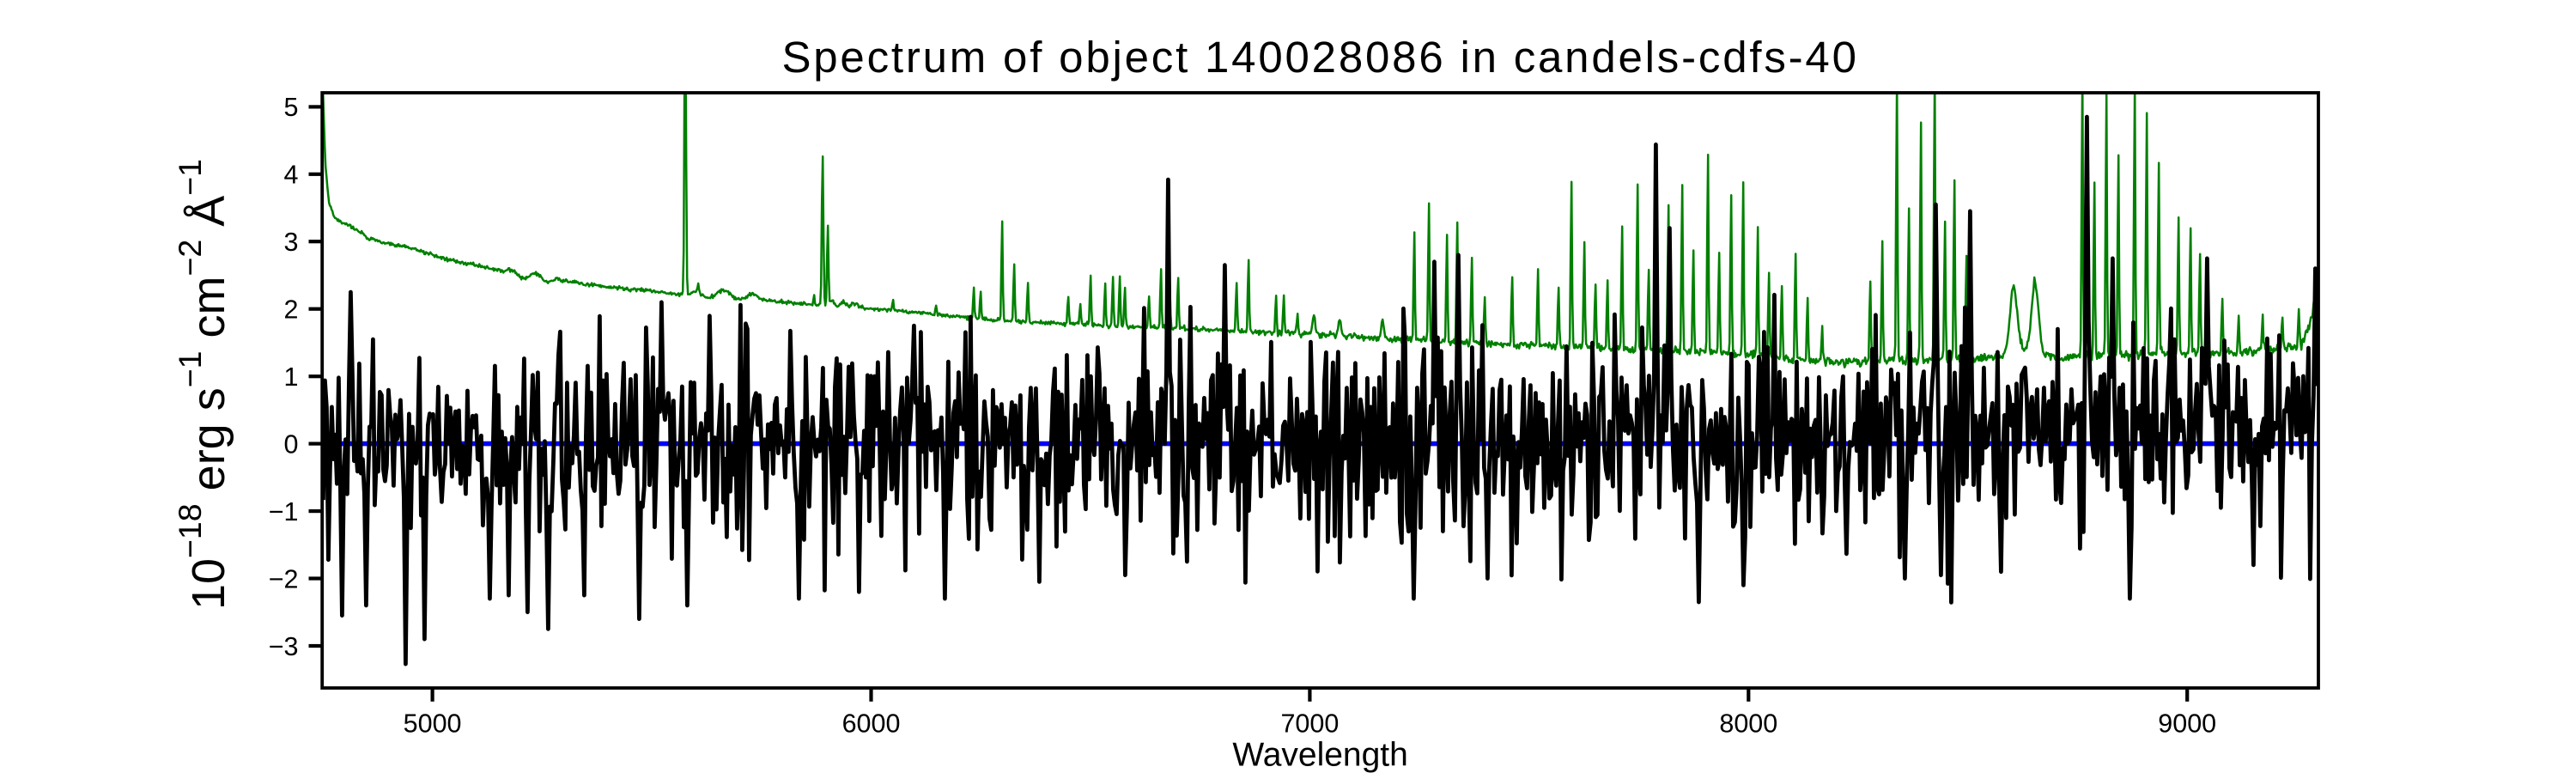 This screenshot has width=2576, height=773. Describe the element at coordinates (203, 384) in the screenshot. I see `svg-text: 10−18 erg s−1 cm−2 Å−1` at that location.